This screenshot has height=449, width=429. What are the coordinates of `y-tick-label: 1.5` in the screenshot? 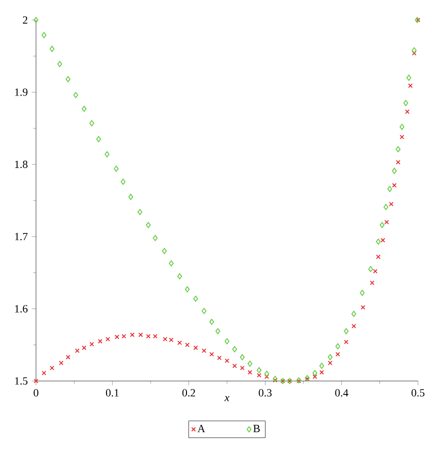 It's located at (21, 381).